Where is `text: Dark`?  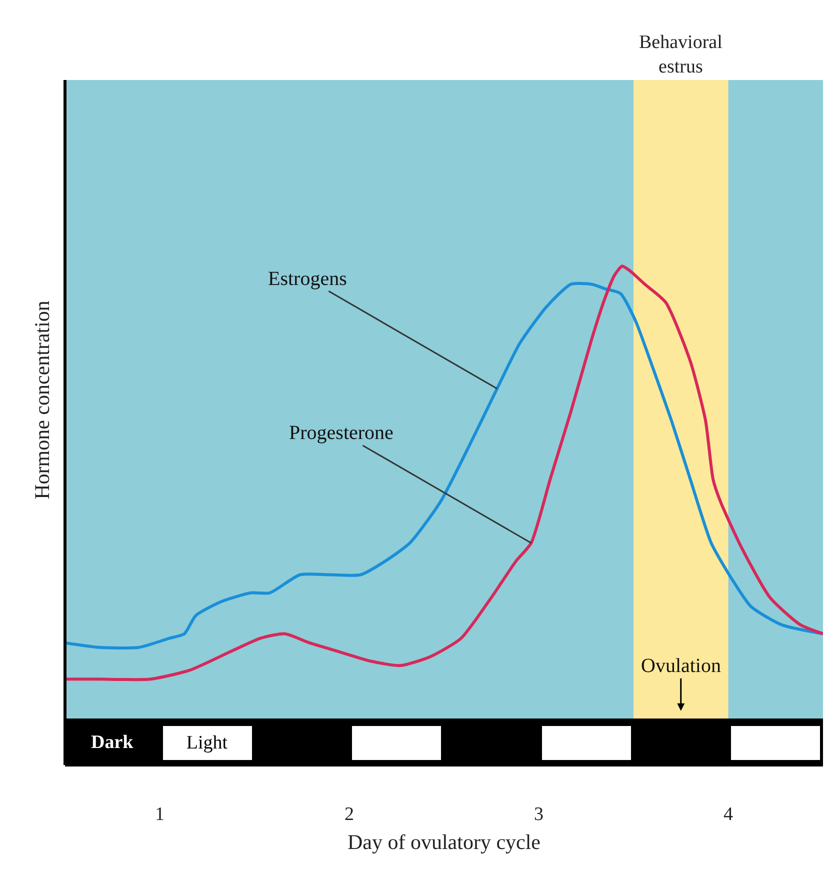
text: Dark is located at coordinates (112, 742).